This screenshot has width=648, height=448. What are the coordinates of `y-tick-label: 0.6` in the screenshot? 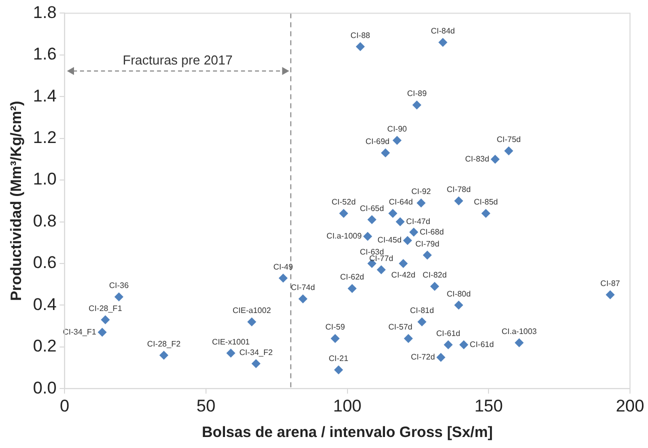 It's located at (44, 262).